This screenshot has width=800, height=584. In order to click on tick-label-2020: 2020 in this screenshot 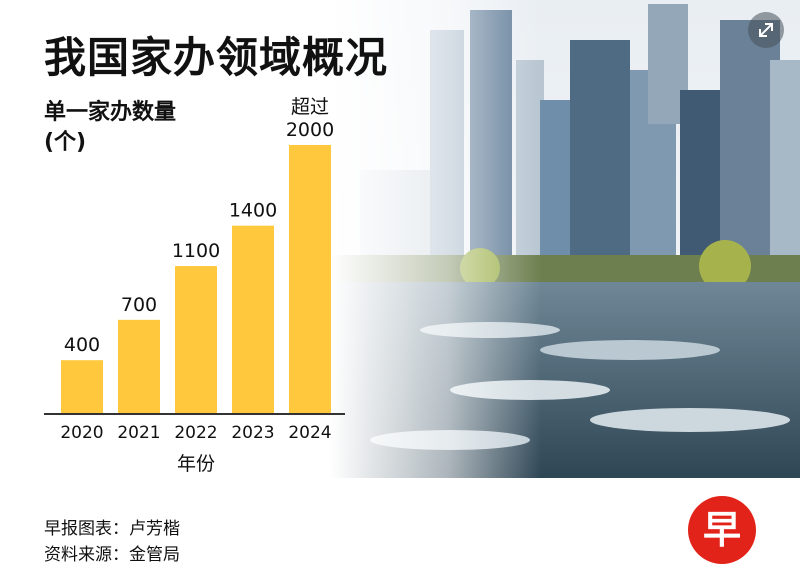, I will do `click(81, 433)`.